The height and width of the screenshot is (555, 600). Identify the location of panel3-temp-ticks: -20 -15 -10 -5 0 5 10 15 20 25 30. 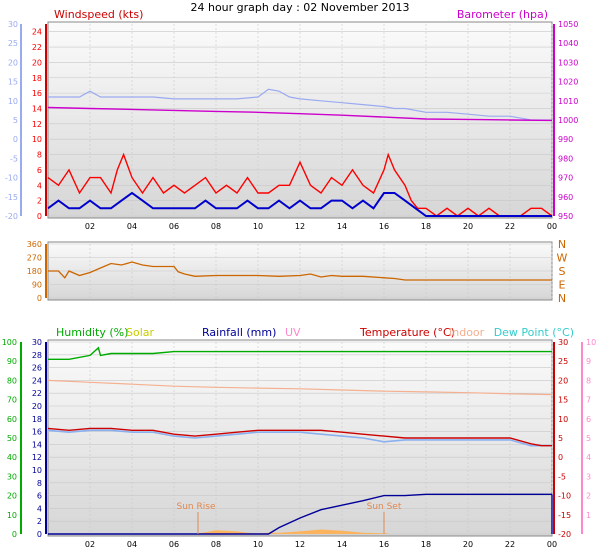
(564, 438).